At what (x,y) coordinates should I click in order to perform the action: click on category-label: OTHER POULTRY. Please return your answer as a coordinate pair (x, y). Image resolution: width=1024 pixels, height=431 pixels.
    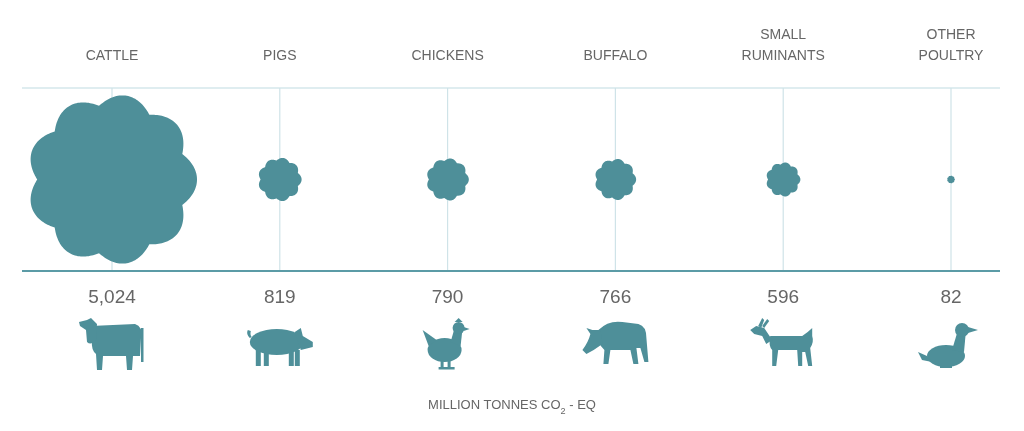
    Looking at the image, I should click on (951, 44).